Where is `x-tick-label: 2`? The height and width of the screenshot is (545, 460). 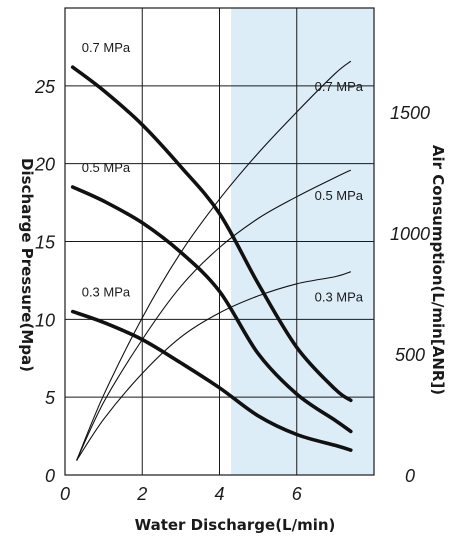 x-tick-label: 2 is located at coordinates (141, 494).